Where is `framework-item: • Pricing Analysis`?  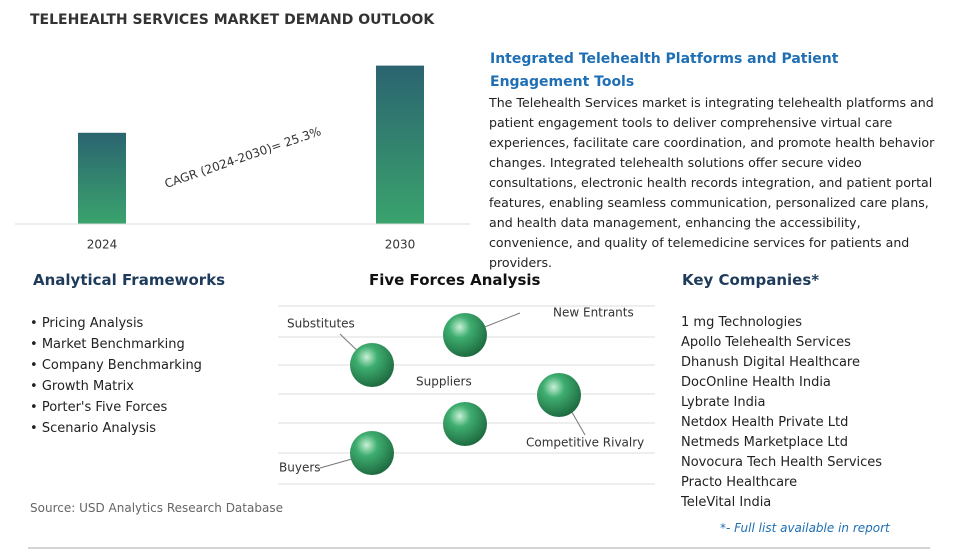
framework-item: • Pricing Analysis is located at coordinates (87, 323).